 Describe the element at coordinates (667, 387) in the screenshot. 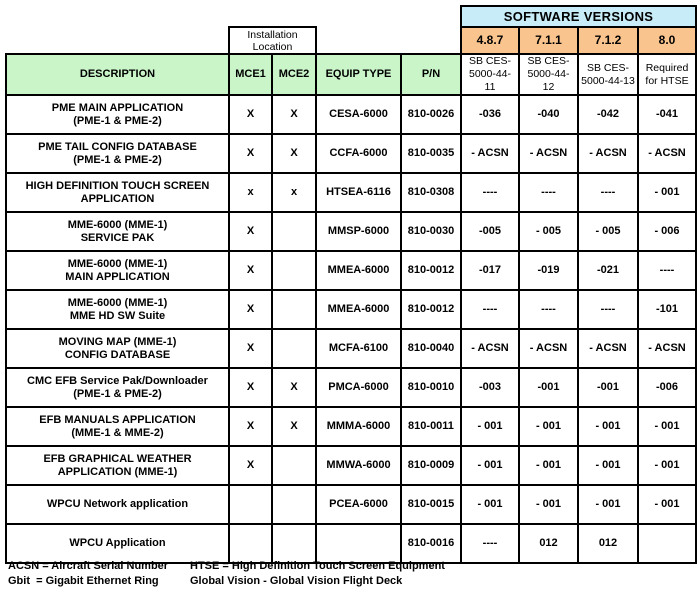

I see `version-8-0-cell: -006` at that location.